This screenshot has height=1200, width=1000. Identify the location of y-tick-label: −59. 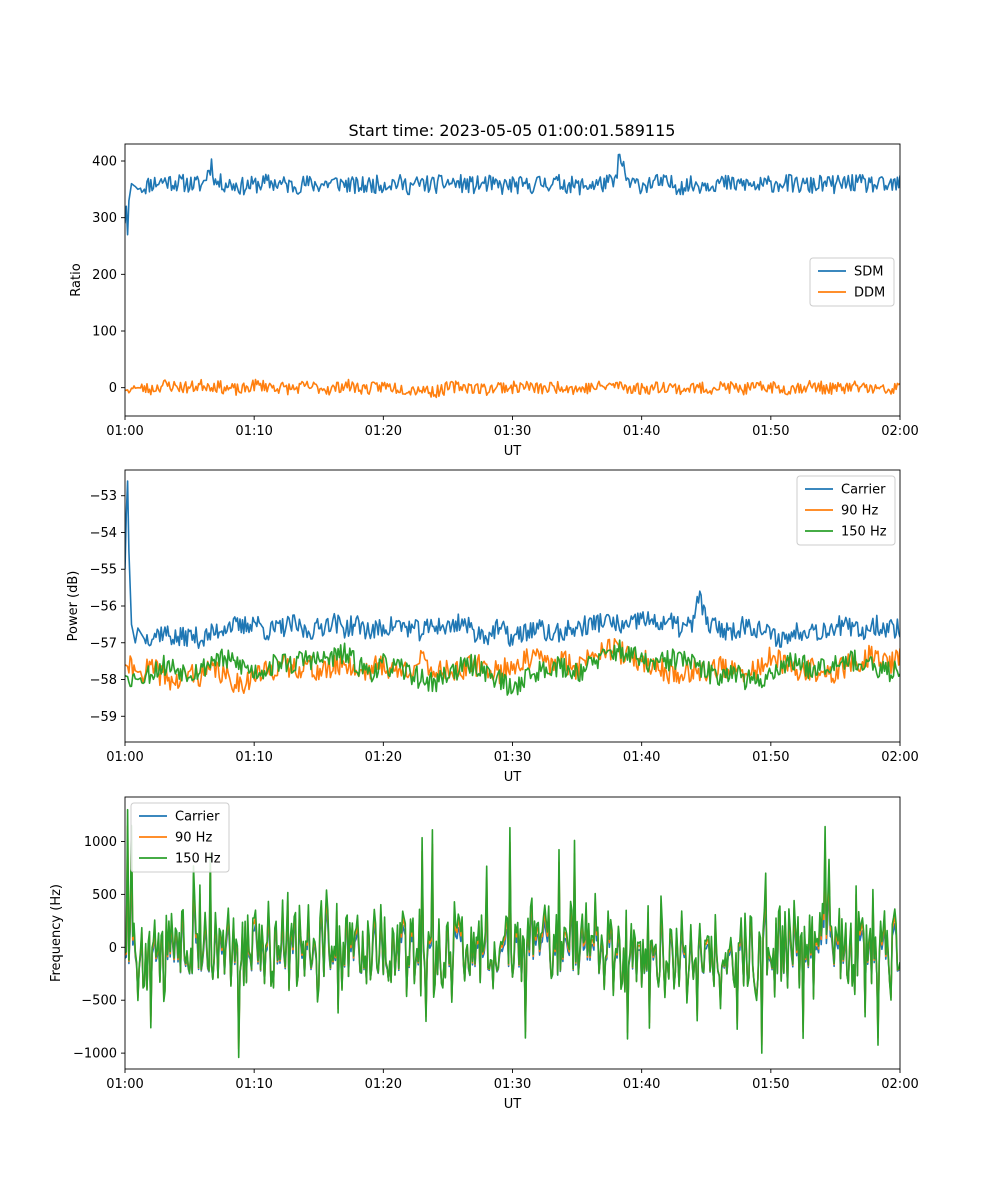
(103, 717).